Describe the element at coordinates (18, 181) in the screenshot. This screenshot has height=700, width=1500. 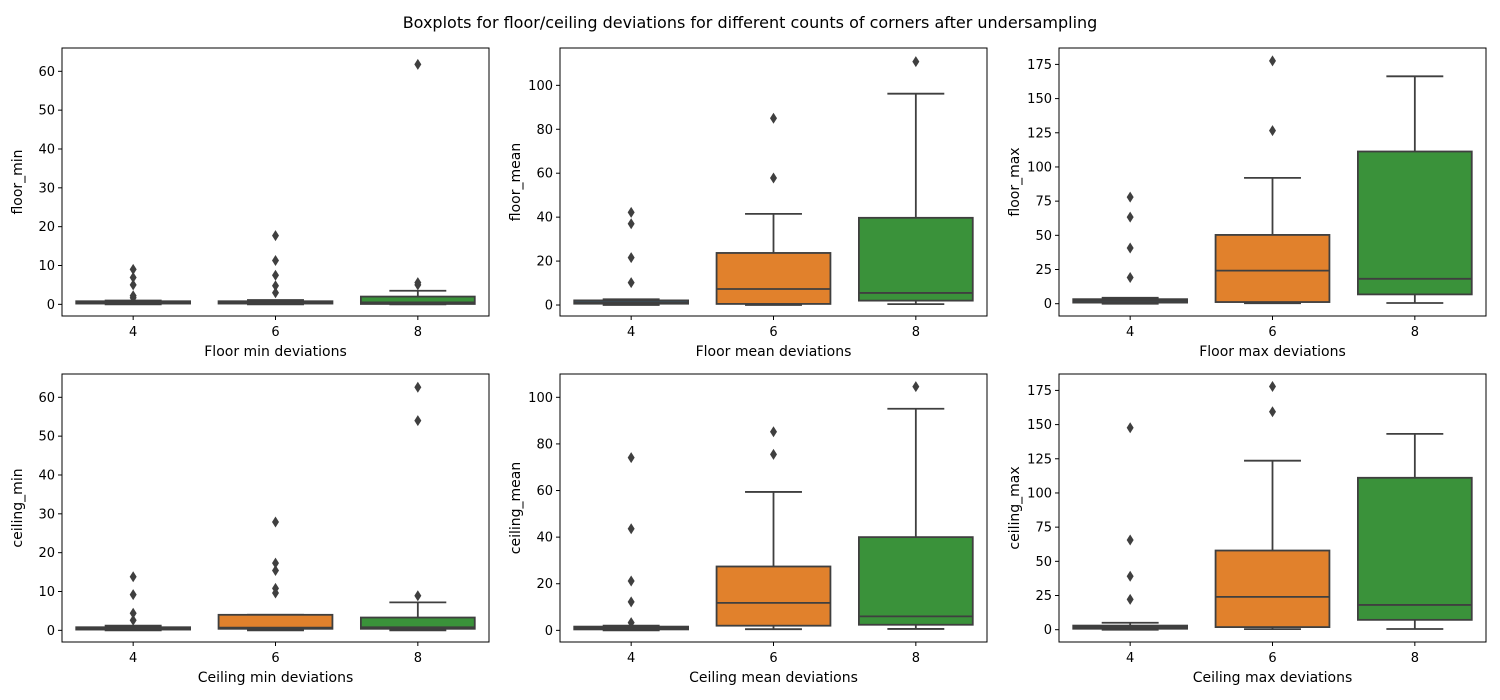
I see `y-axis-label: floor_min` at that location.